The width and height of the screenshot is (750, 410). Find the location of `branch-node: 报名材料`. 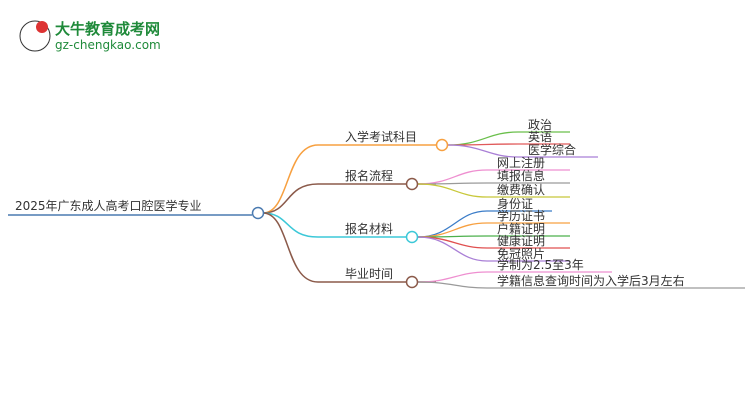

branch-node: 报名材料 is located at coordinates (369, 228).